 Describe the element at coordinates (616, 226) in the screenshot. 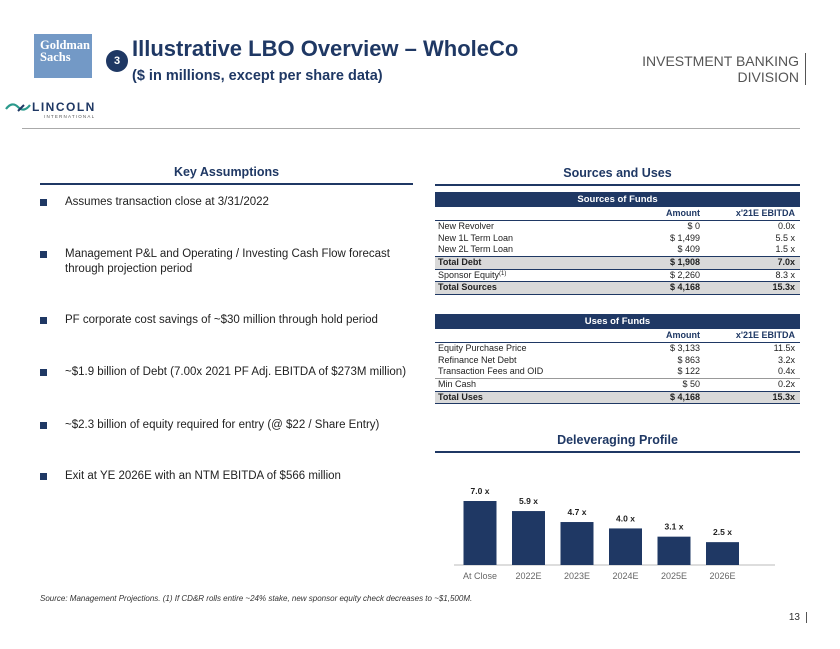

I see `table-row: New Revolver $ 0 0.0x` at that location.